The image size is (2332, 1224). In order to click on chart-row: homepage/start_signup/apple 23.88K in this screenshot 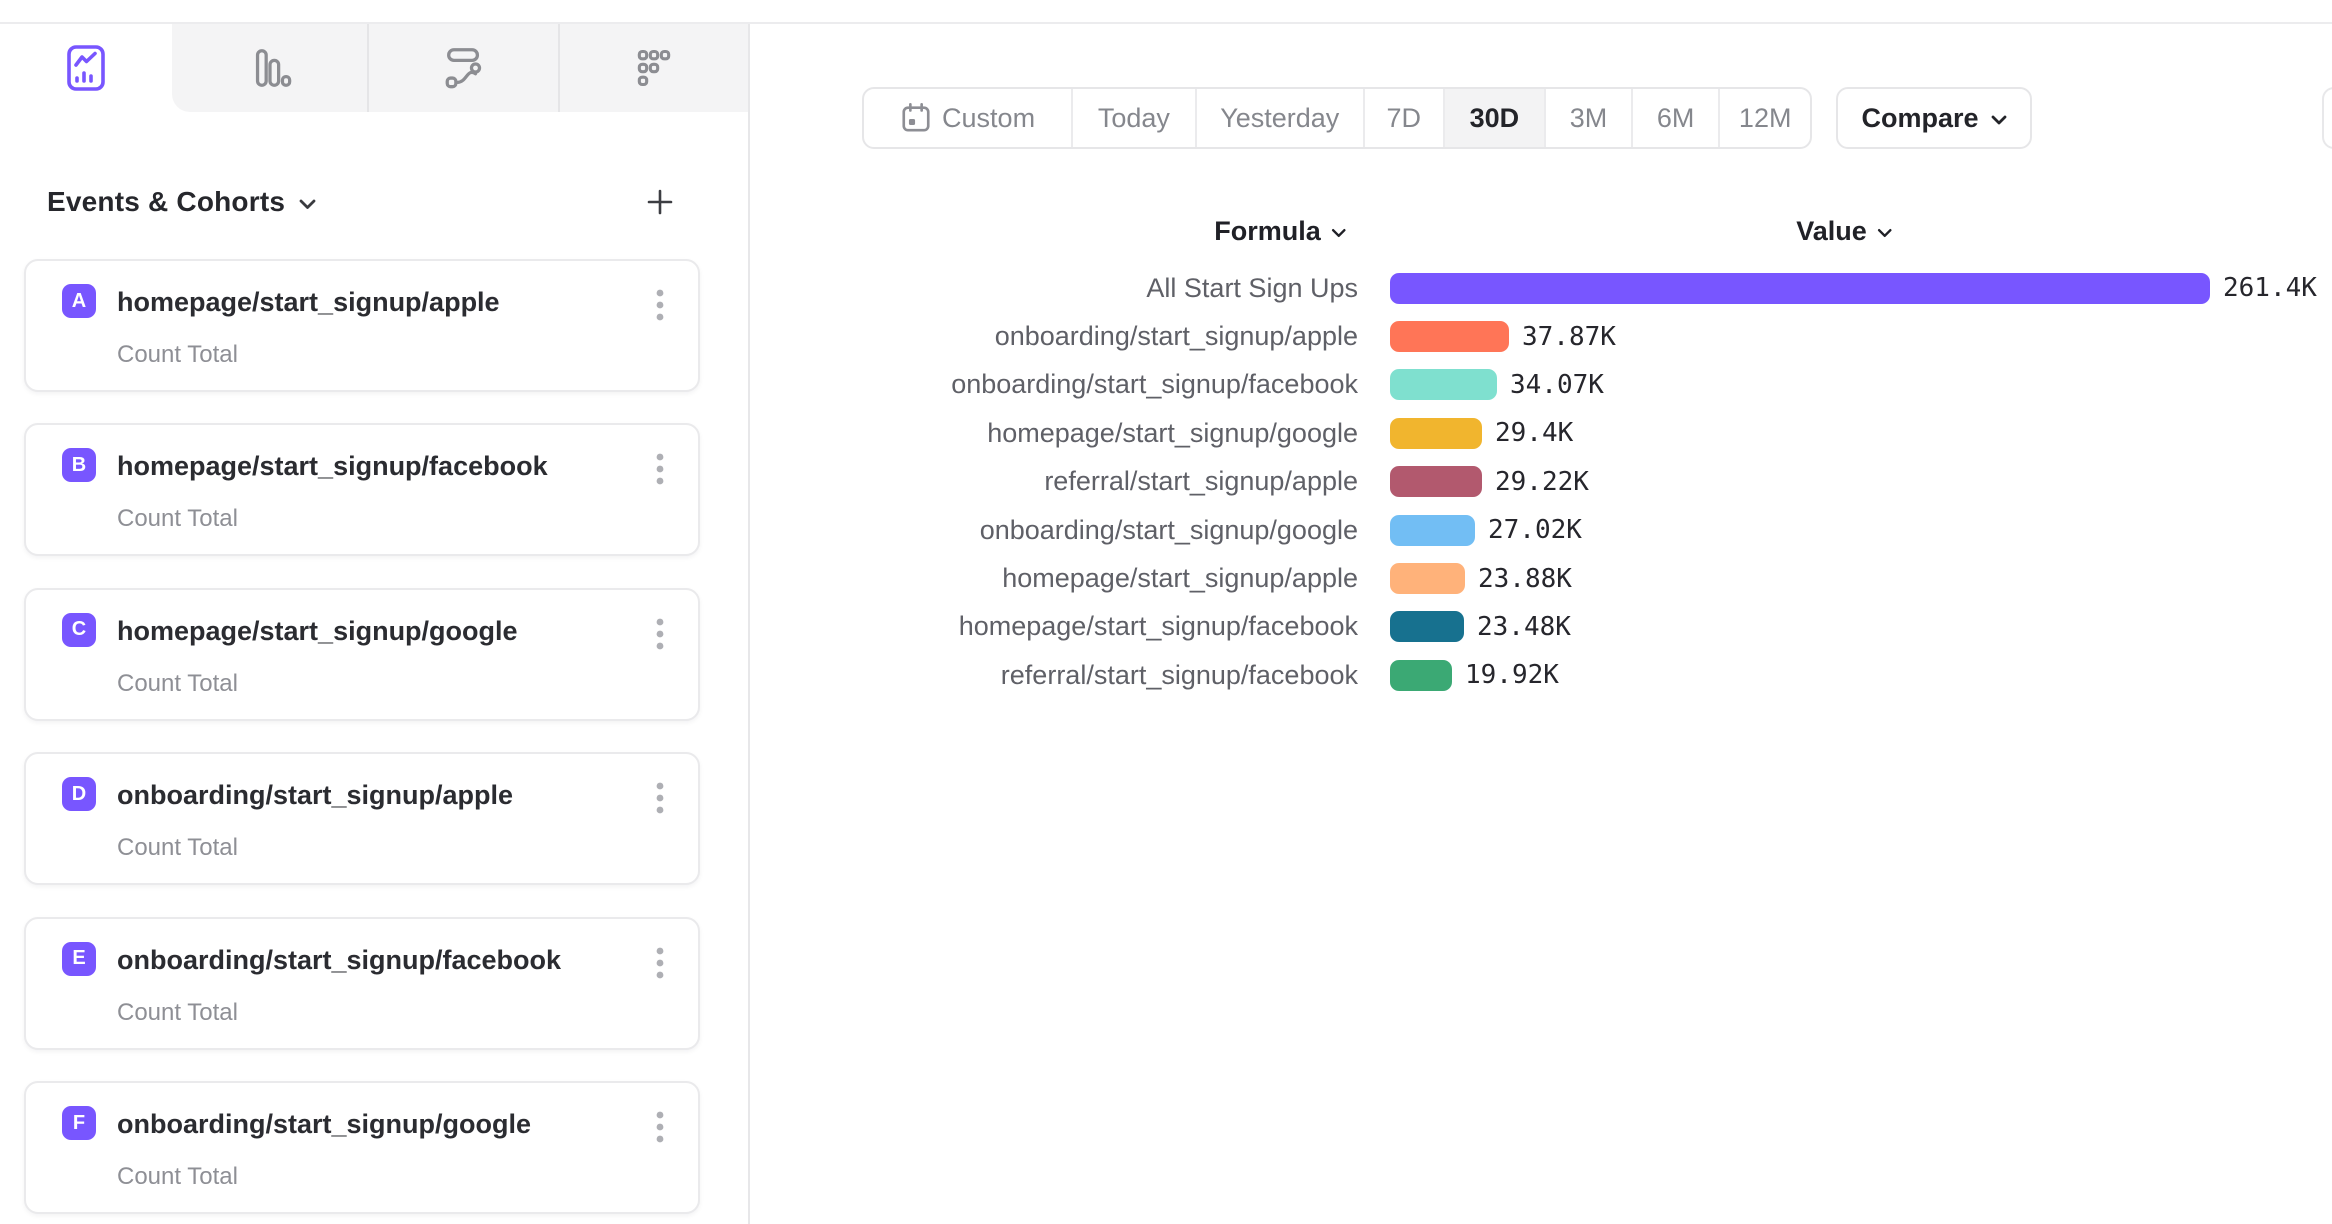, I will do `click(1541, 578)`.